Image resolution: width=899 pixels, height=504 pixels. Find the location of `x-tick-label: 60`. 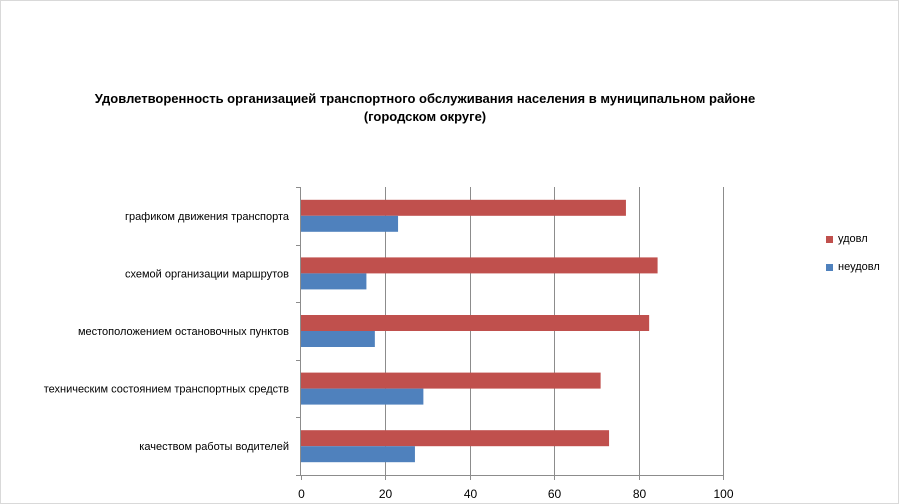

x-tick-label: 60 is located at coordinates (555, 494).